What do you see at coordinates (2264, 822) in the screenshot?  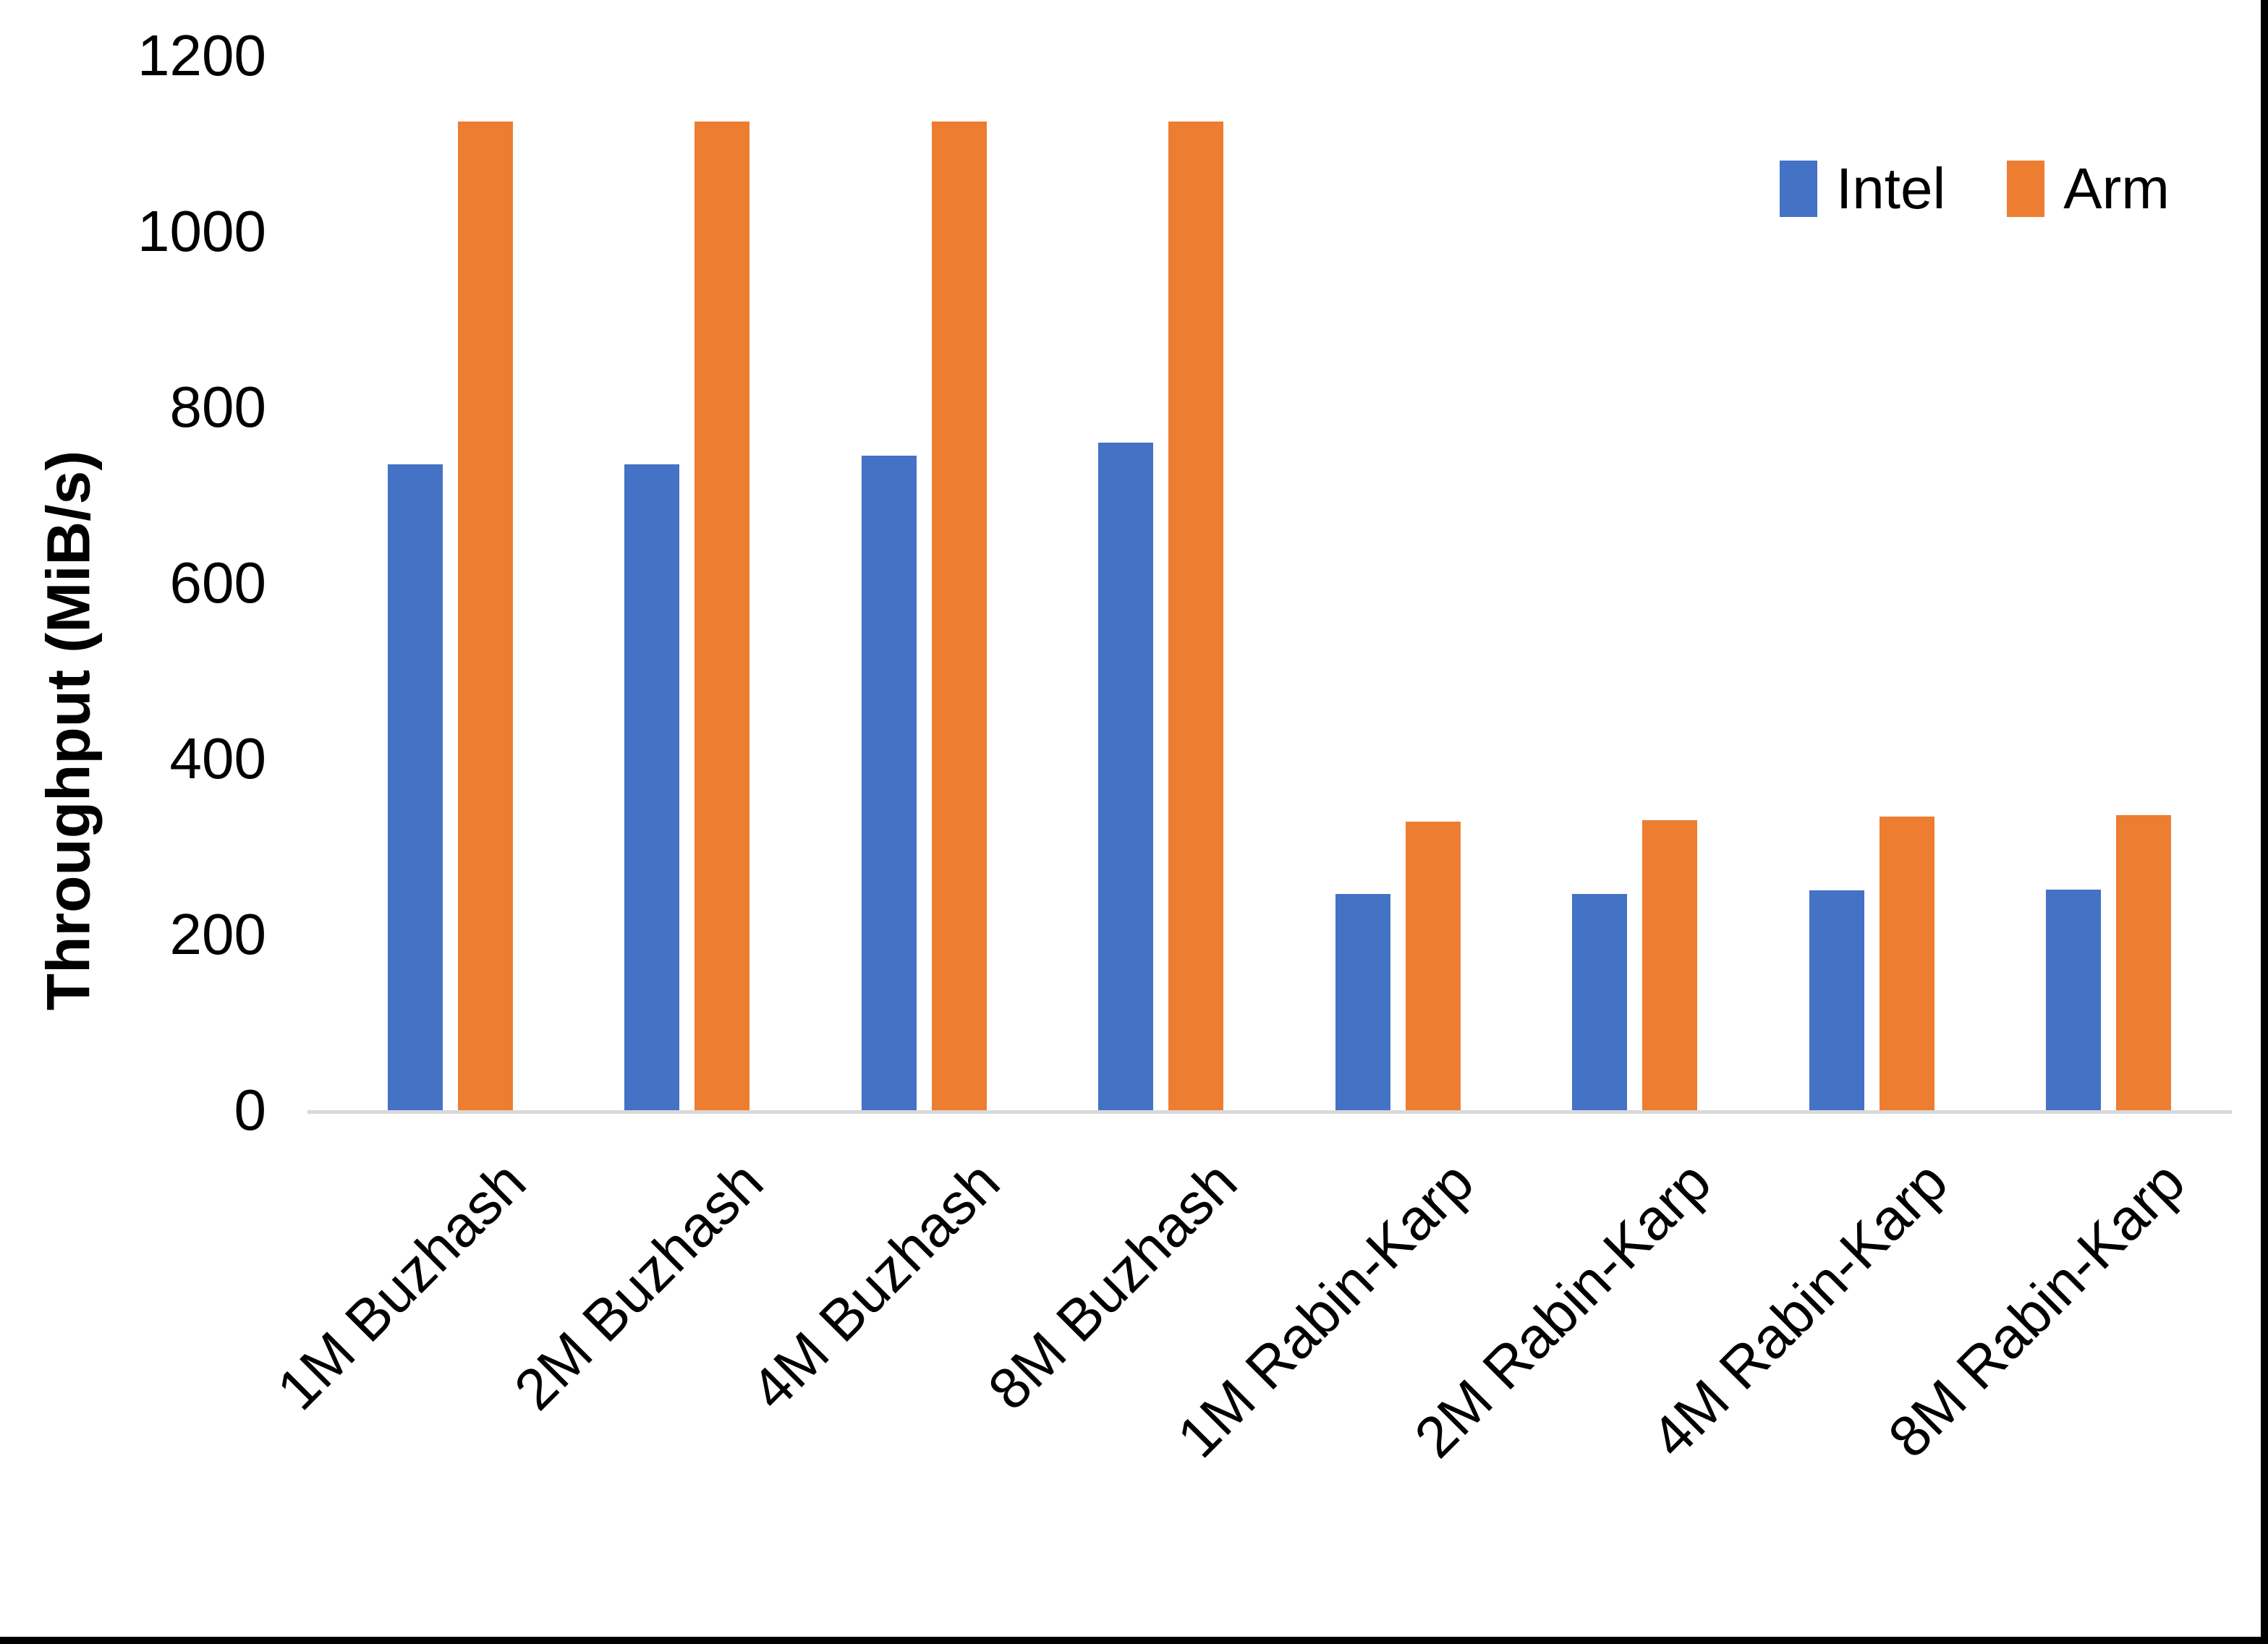 I see `page-border-right` at bounding box center [2264, 822].